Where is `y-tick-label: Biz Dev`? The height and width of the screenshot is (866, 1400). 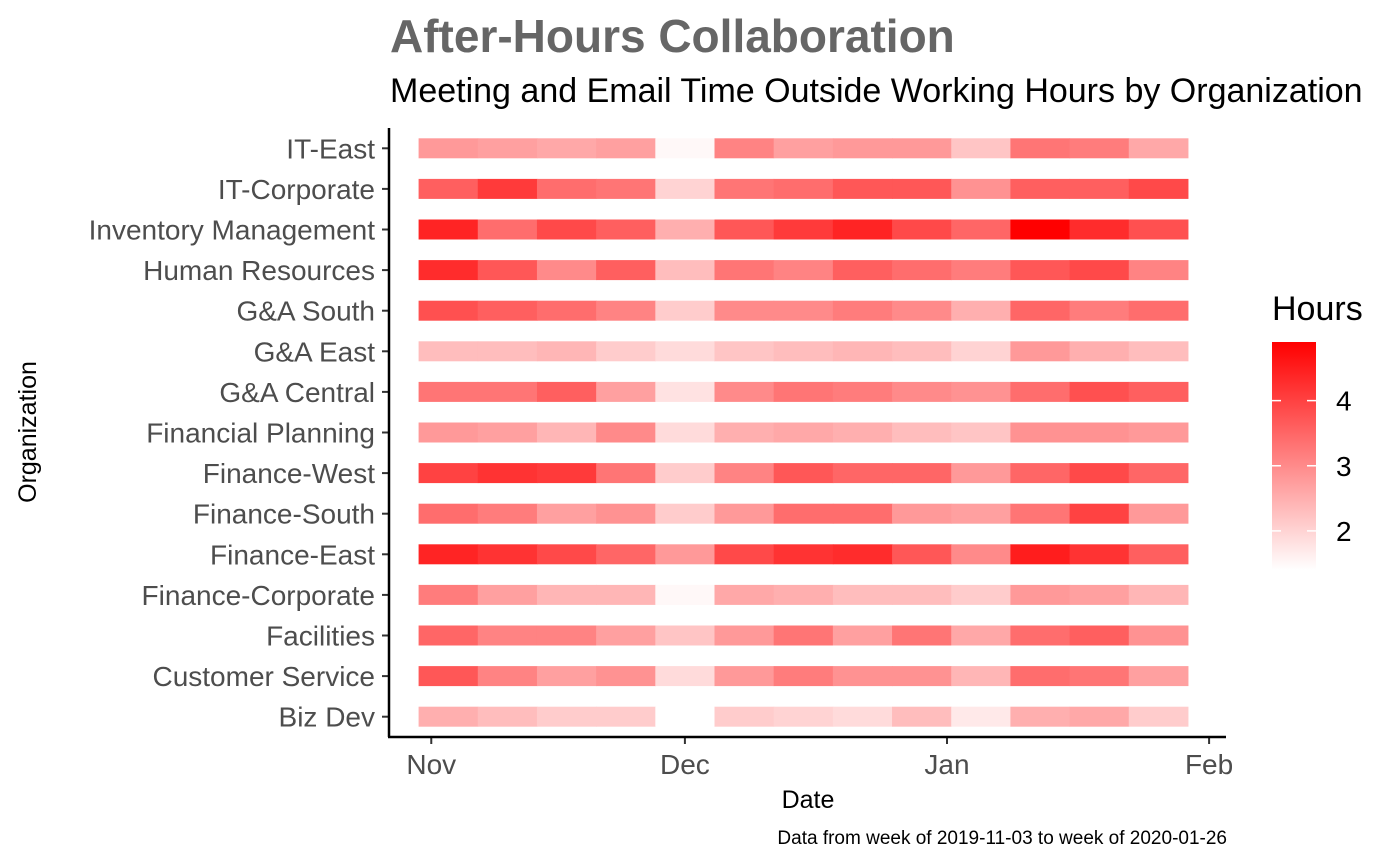
y-tick-label: Biz Dev is located at coordinates (327, 717).